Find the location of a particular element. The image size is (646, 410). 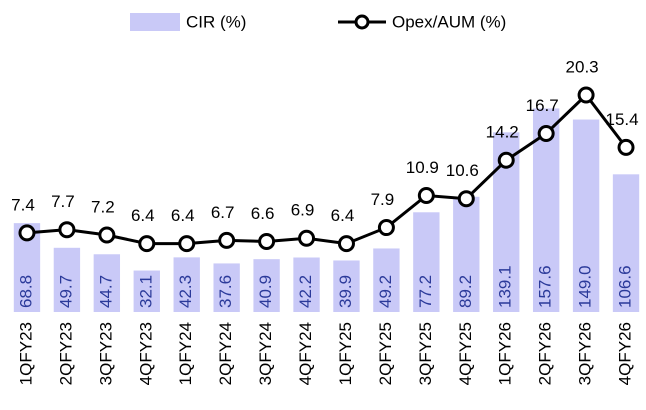

bar-value-label: 149.0 is located at coordinates (585, 286).